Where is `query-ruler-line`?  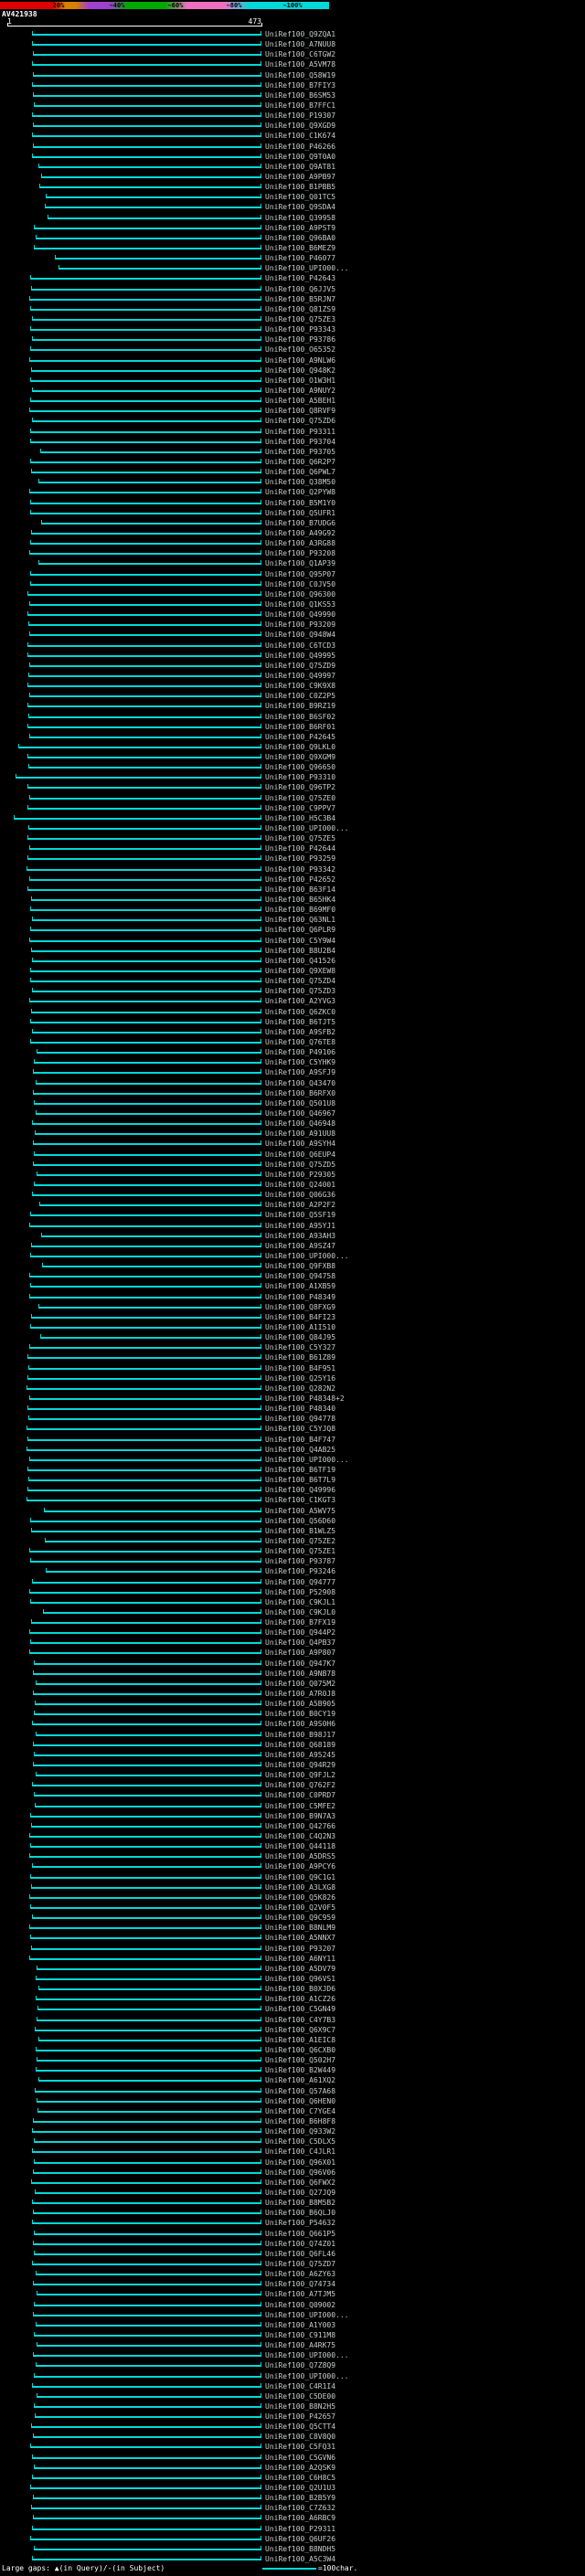
query-ruler-line is located at coordinates (135, 26).